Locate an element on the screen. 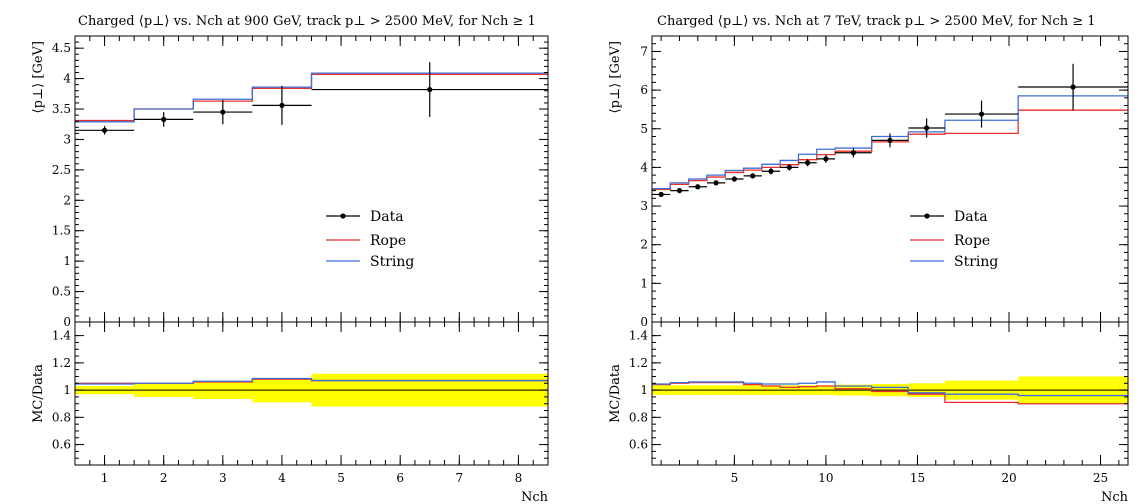 The height and width of the screenshot is (504, 1139). x-tick-label: 25 is located at coordinates (1100, 478).